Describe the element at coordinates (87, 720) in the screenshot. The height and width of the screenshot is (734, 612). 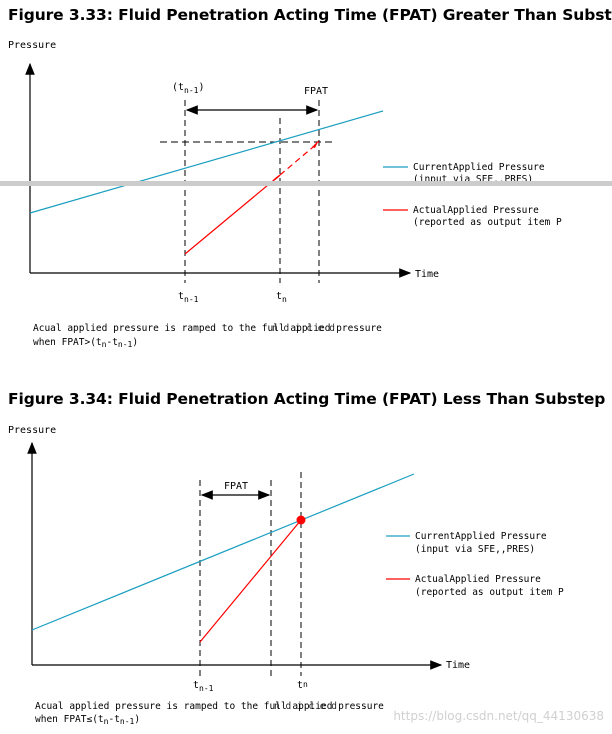
I see `fig2-note-line2: when FPAT≤(tn-tn-1)` at that location.